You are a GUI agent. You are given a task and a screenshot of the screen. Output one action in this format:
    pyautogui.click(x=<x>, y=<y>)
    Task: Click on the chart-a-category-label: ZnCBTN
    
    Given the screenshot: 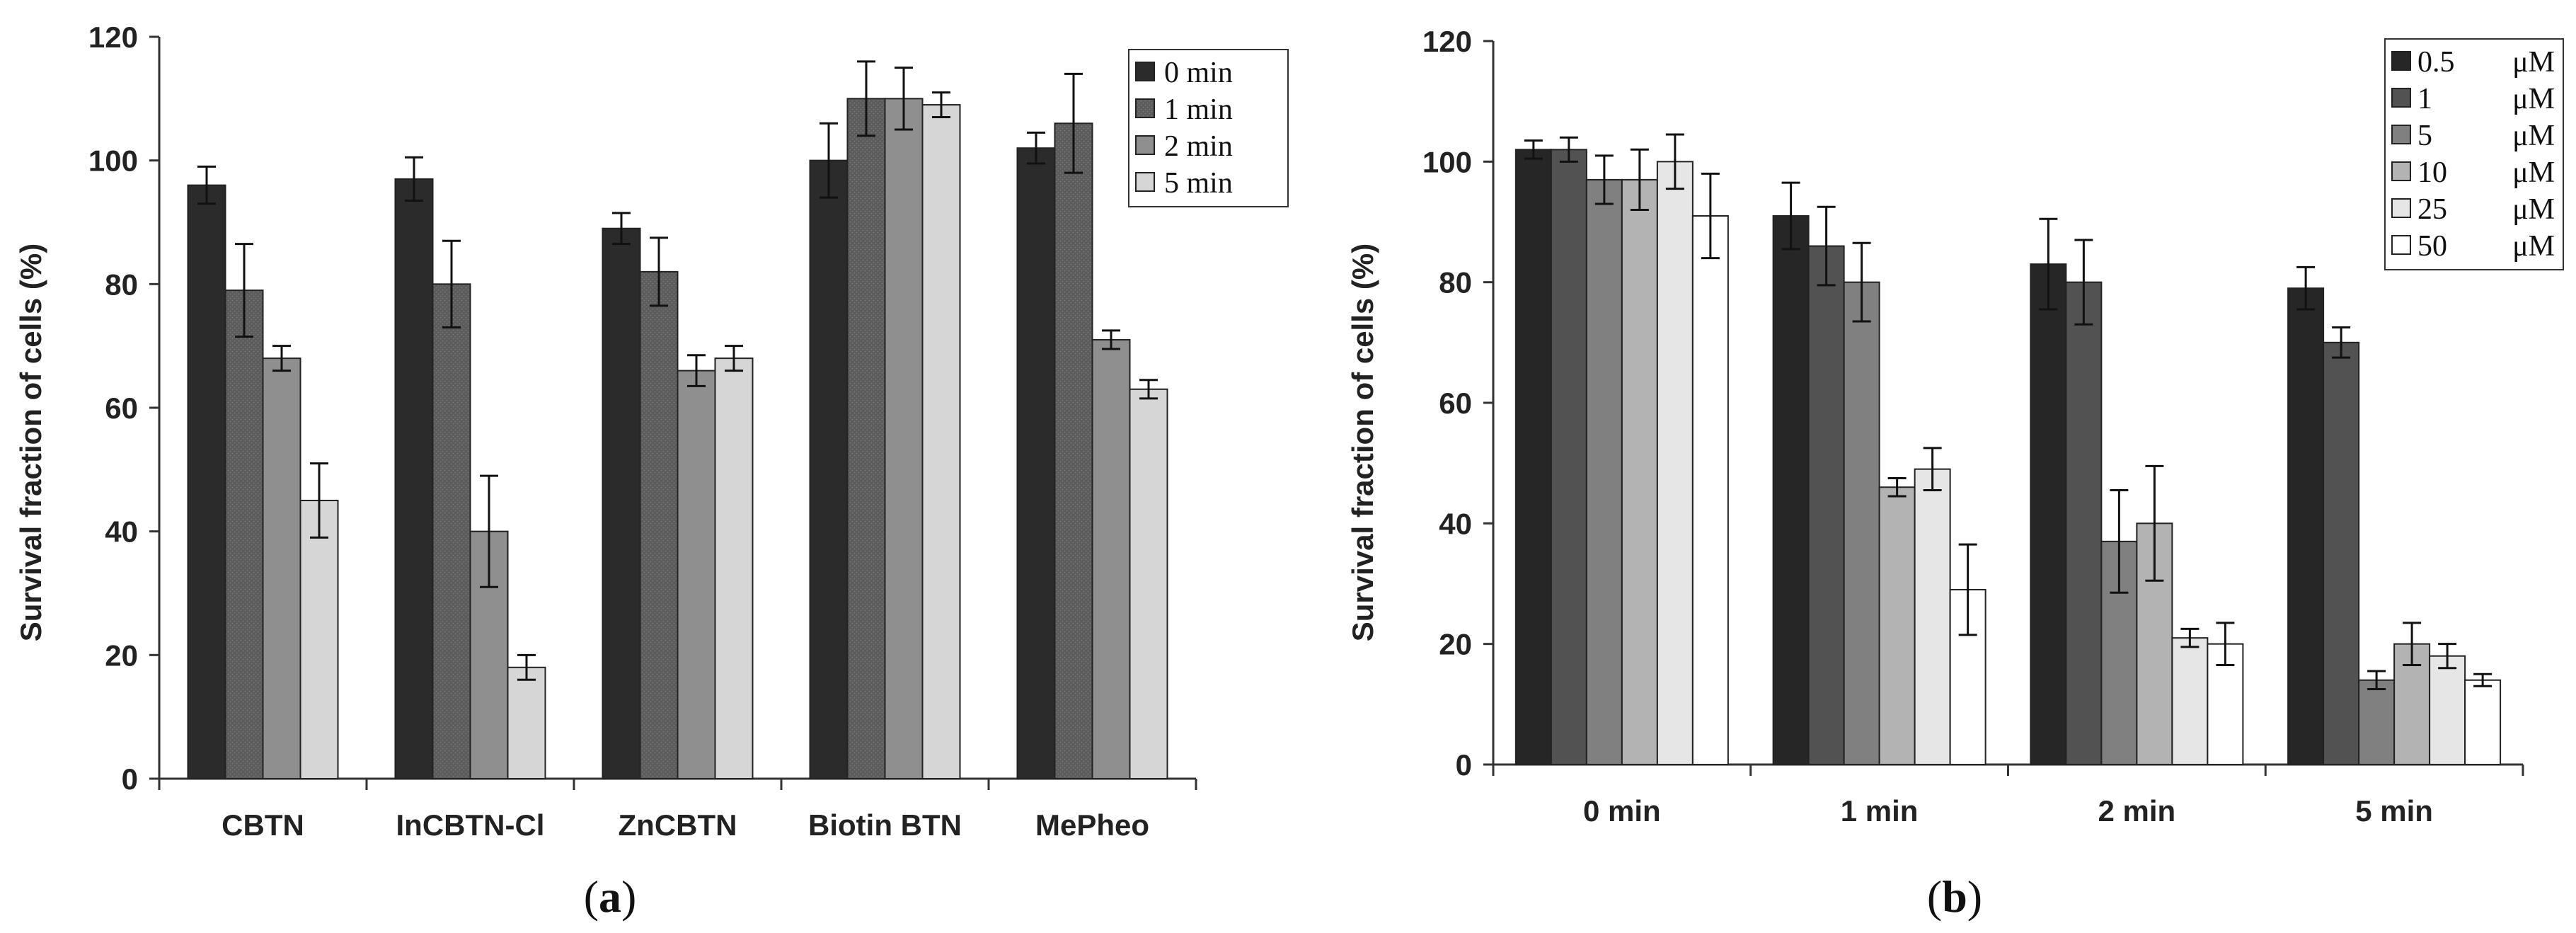 What is the action you would take?
    pyautogui.click(x=678, y=825)
    